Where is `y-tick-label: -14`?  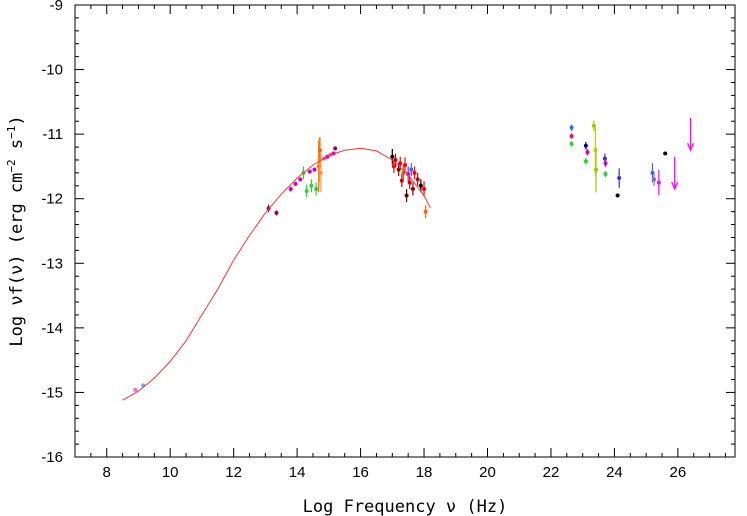
y-tick-label: -14 is located at coordinates (52, 328).